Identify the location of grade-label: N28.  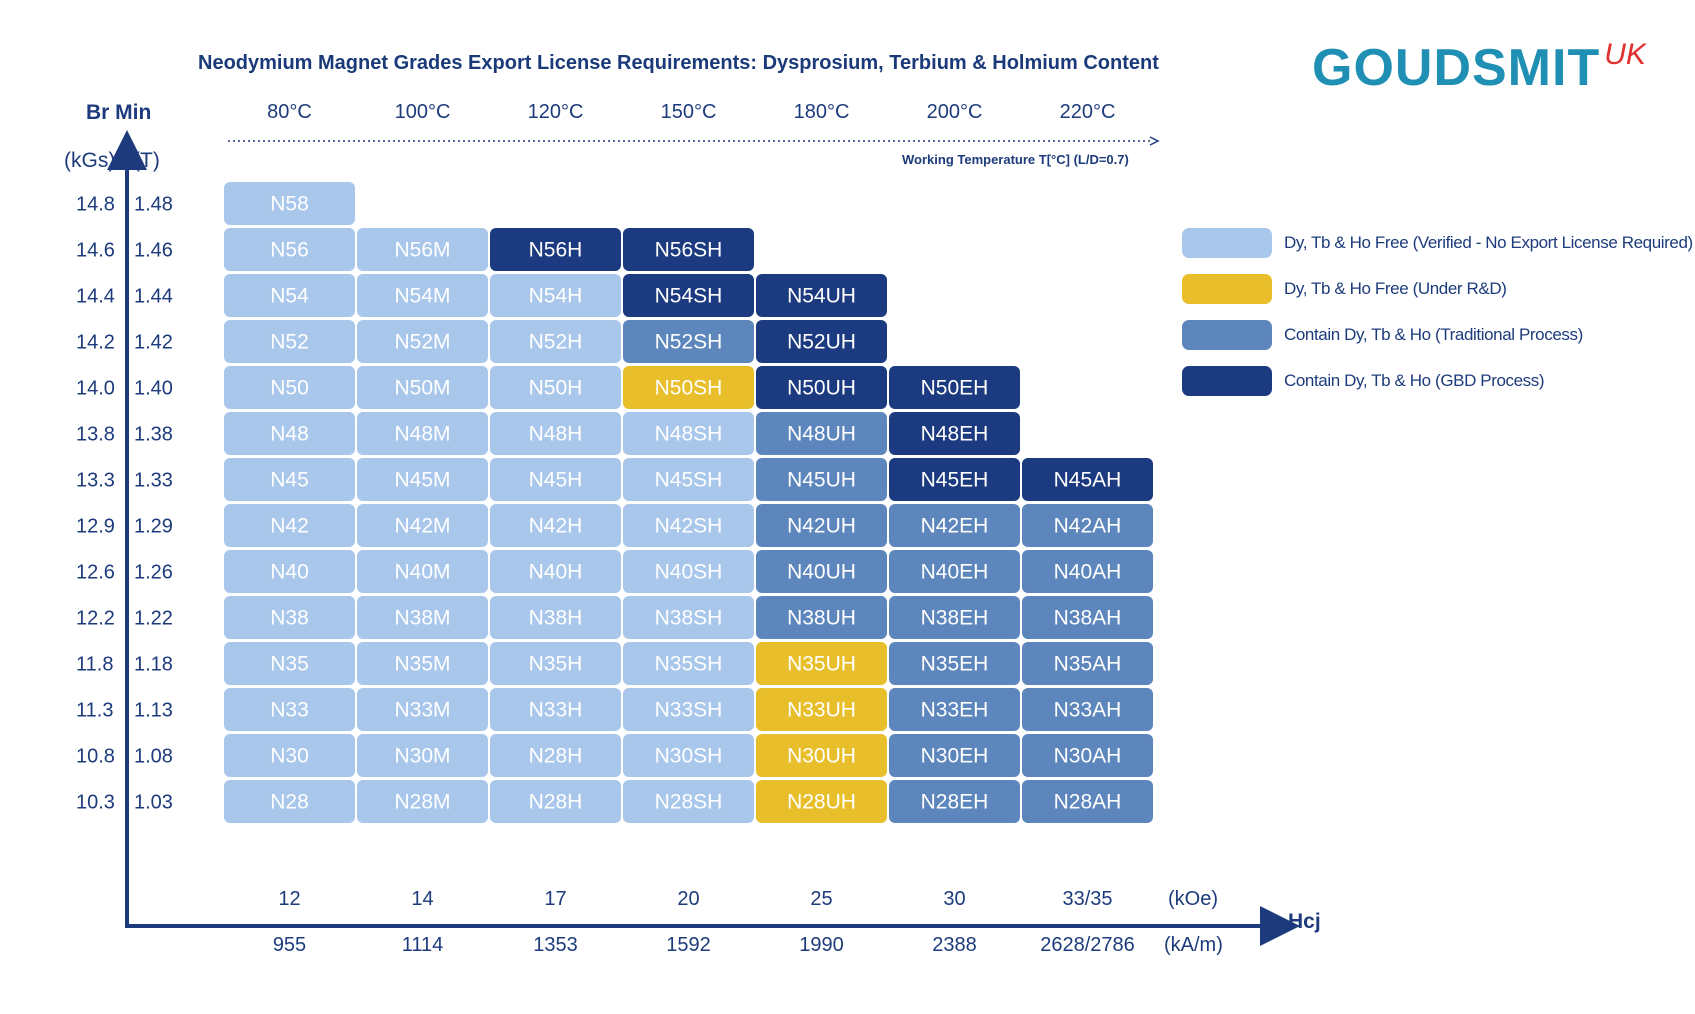
(289, 802).